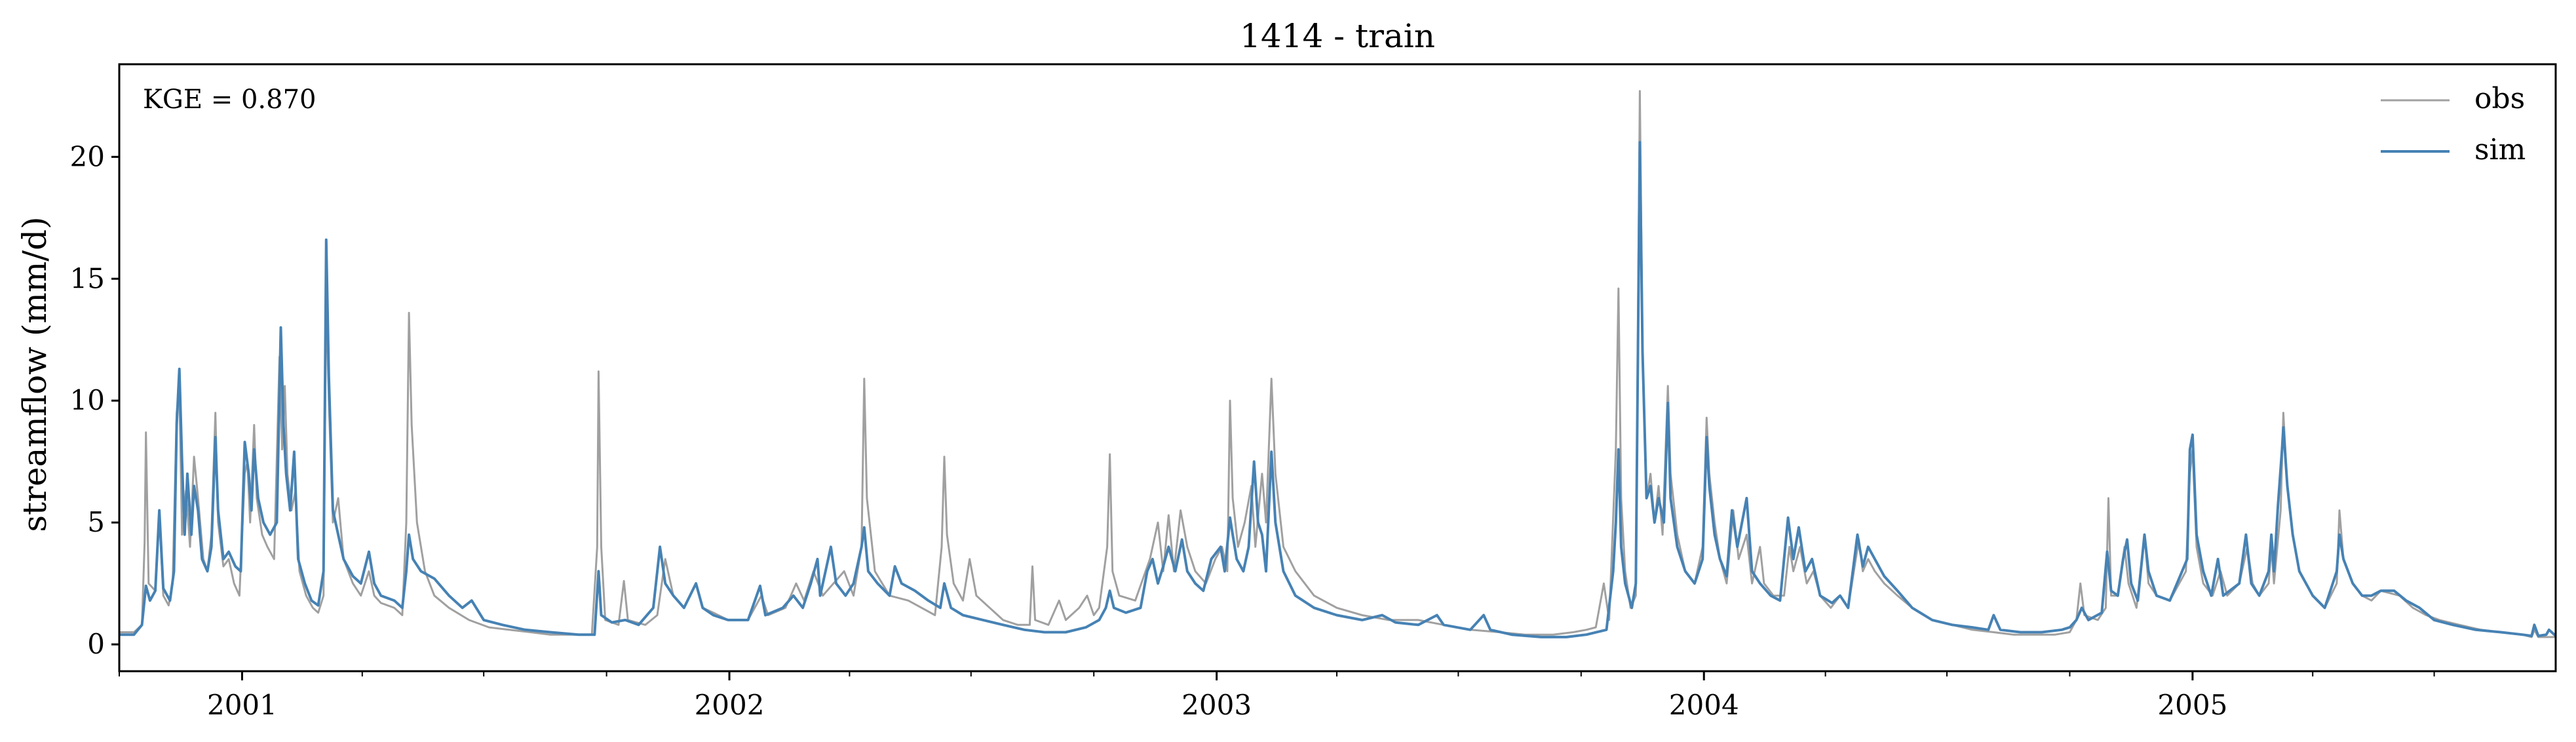 The height and width of the screenshot is (742, 2576). What do you see at coordinates (2500, 149) in the screenshot?
I see `legend-label-sim: sim` at bounding box center [2500, 149].